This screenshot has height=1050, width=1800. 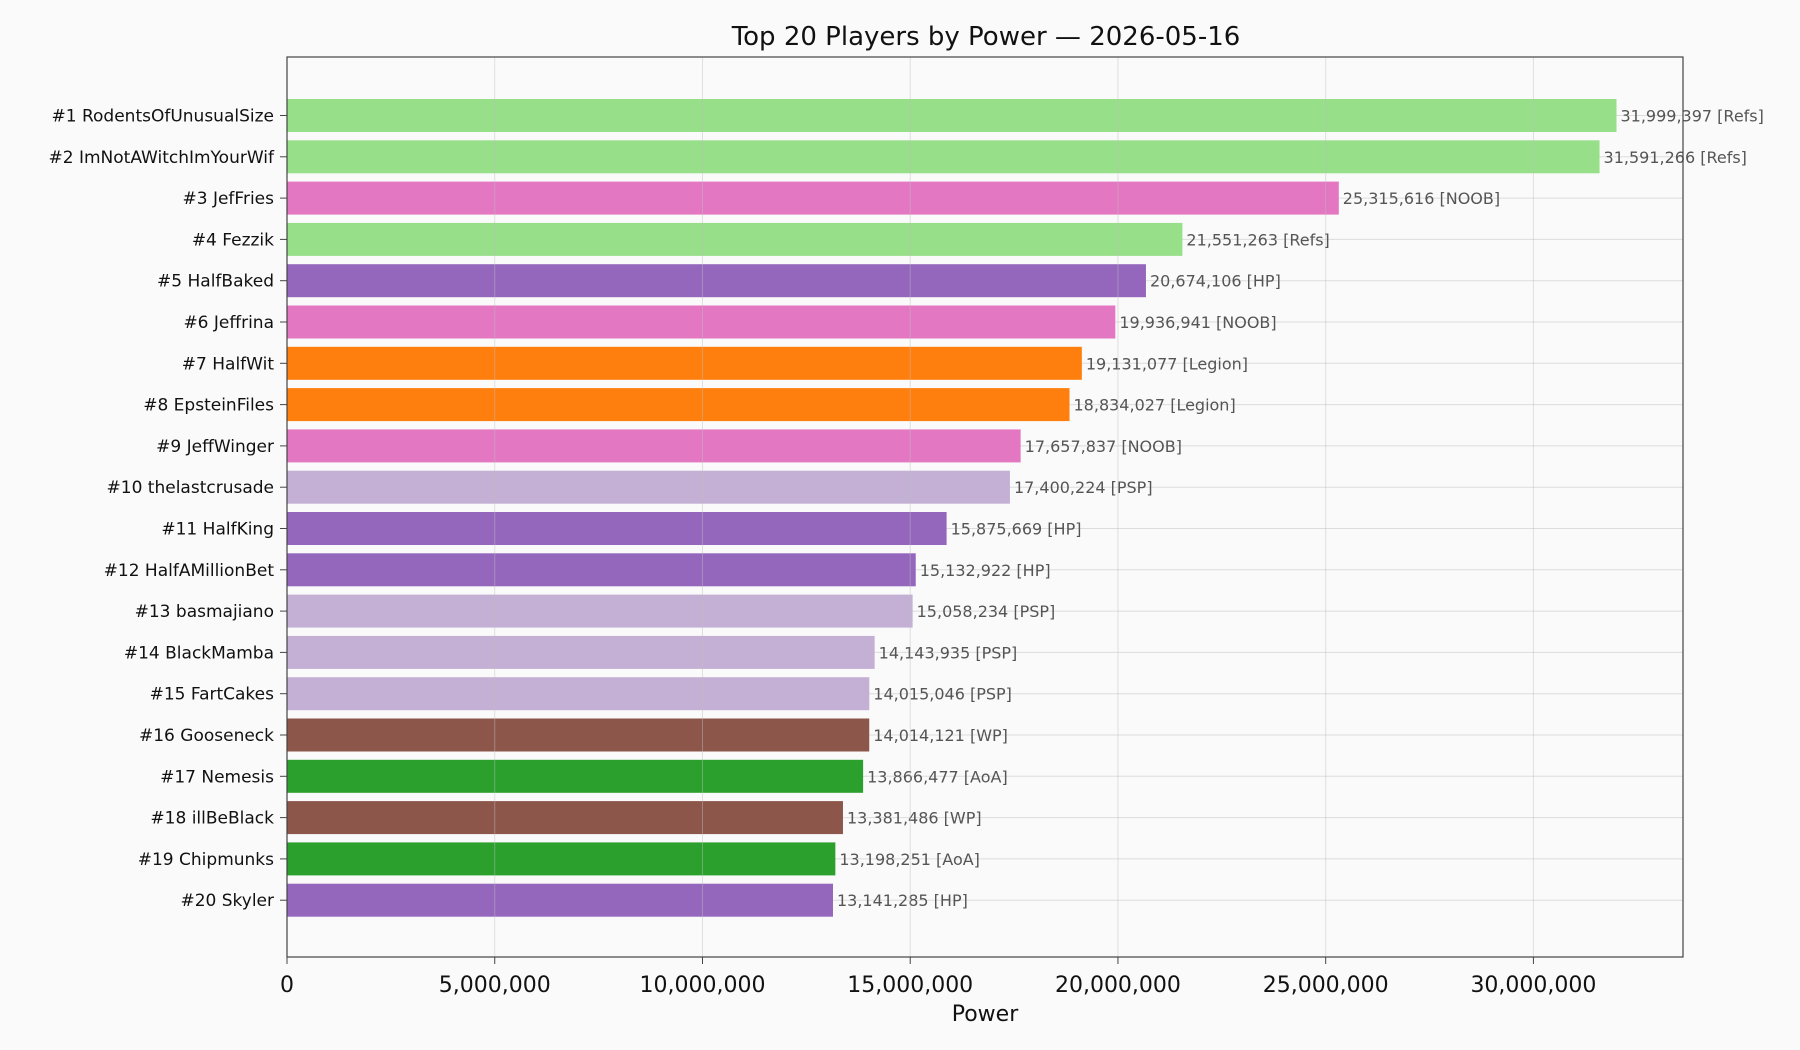 What do you see at coordinates (1016, 529) in the screenshot?
I see `data-label: 15,875,669 [HP]` at bounding box center [1016, 529].